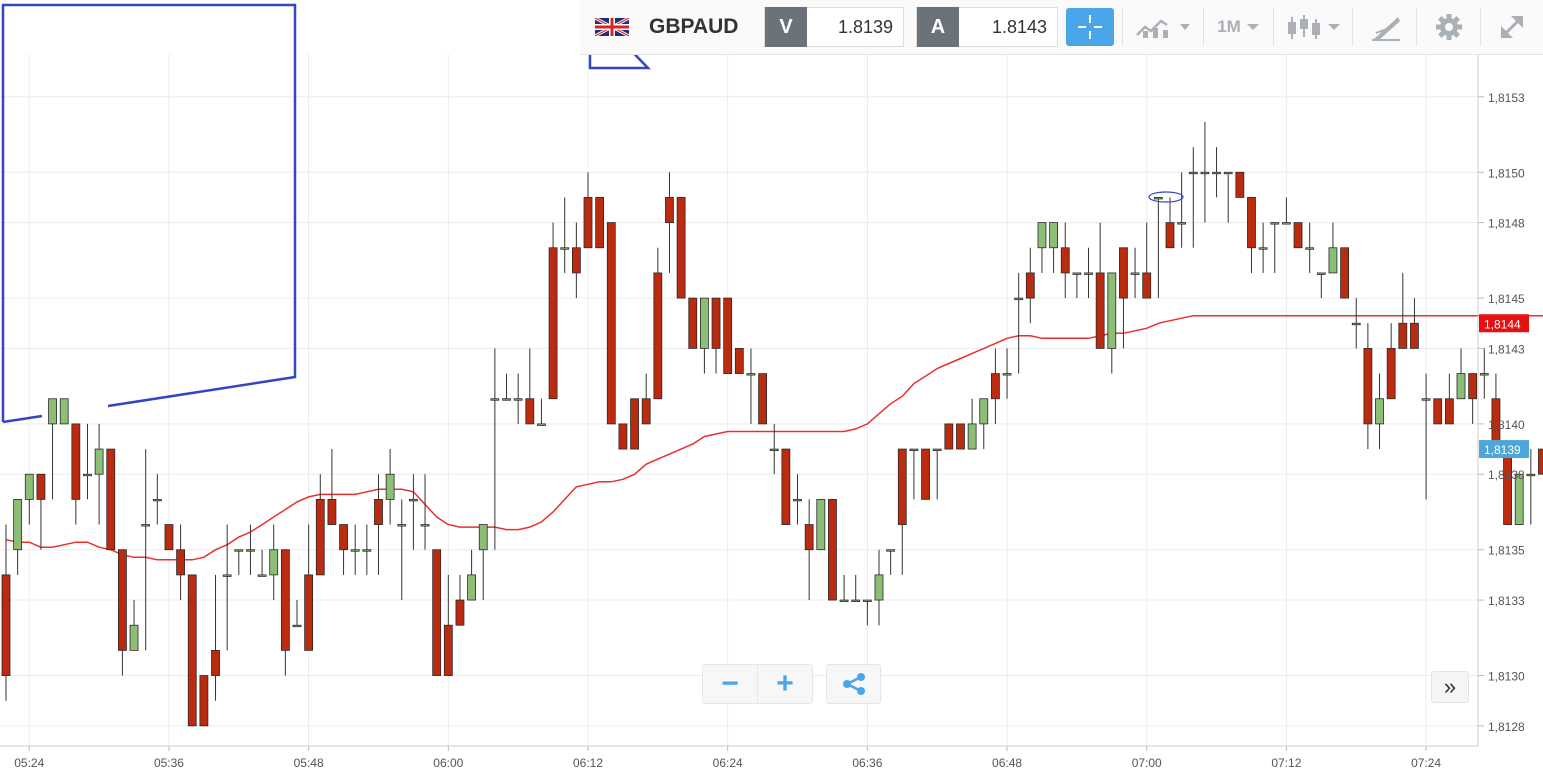 The height and width of the screenshot is (782, 1543). Describe the element at coordinates (677, 27) in the screenshot. I see `symbol-selector: GBPAUD` at that location.